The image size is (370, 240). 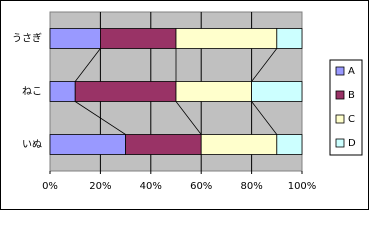 What do you see at coordinates (302, 186) in the screenshot?
I see `x-tick-label: 100%` at bounding box center [302, 186].